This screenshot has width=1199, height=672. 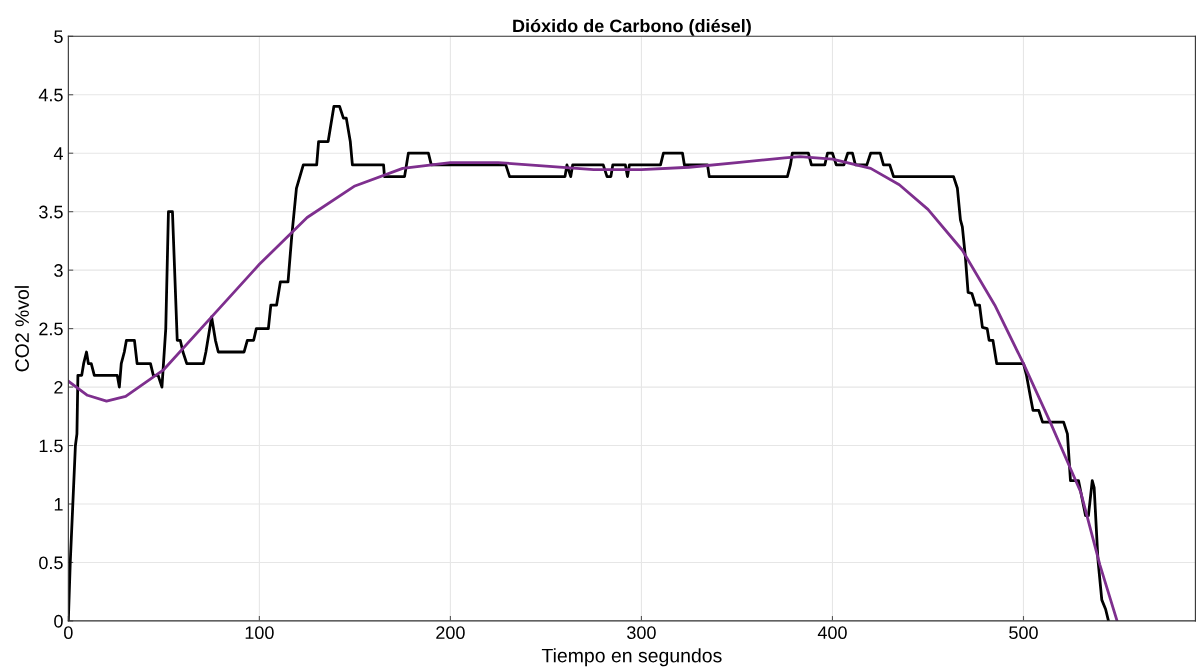 What do you see at coordinates (641, 633) in the screenshot?
I see `x-tick-label: 300` at bounding box center [641, 633].